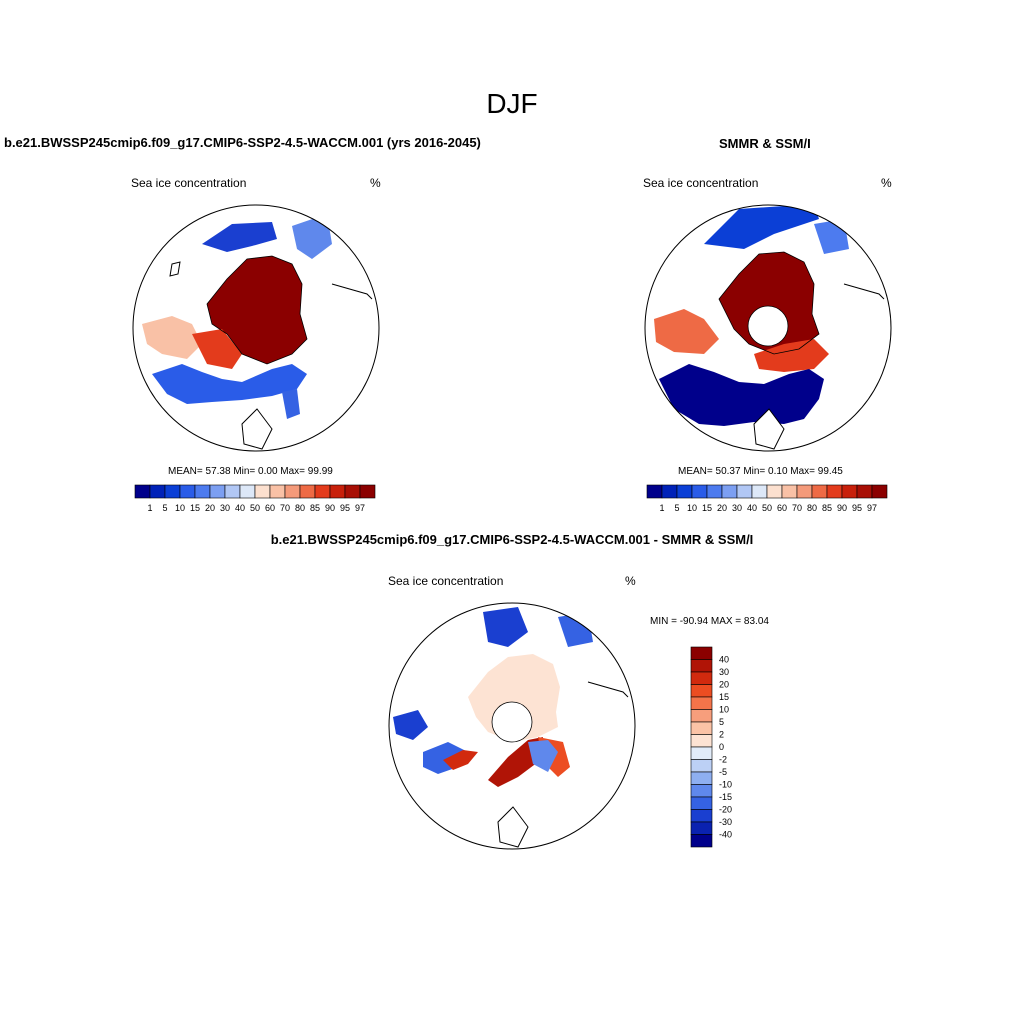 The image size is (1024, 1024). I want to click on model-stats: MEAN= 57.38 Min= 0.00 Max= 99.99, so click(250, 471).